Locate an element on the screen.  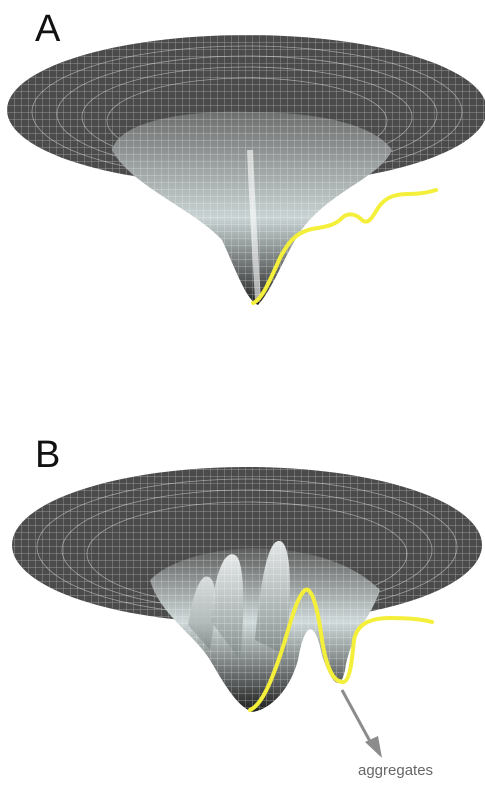
aggregates-label: aggregates is located at coordinates (396, 770).